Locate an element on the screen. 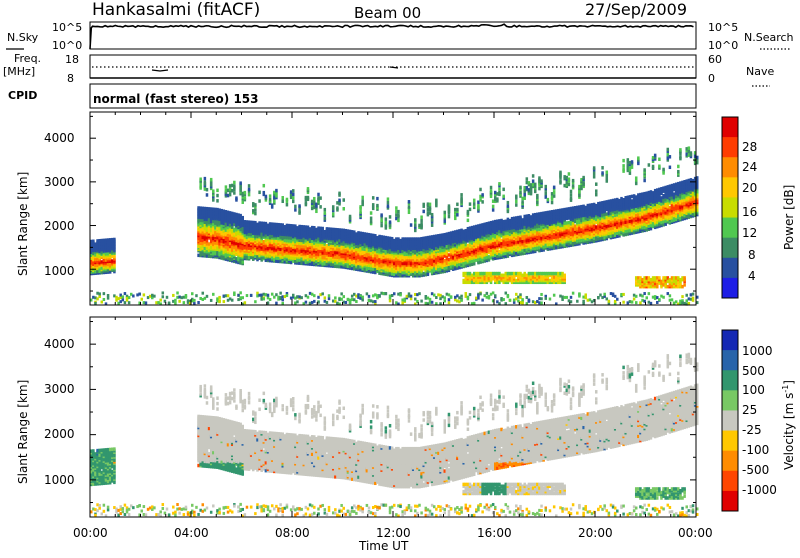  nave-tick-top: 60 is located at coordinates (715, 59).